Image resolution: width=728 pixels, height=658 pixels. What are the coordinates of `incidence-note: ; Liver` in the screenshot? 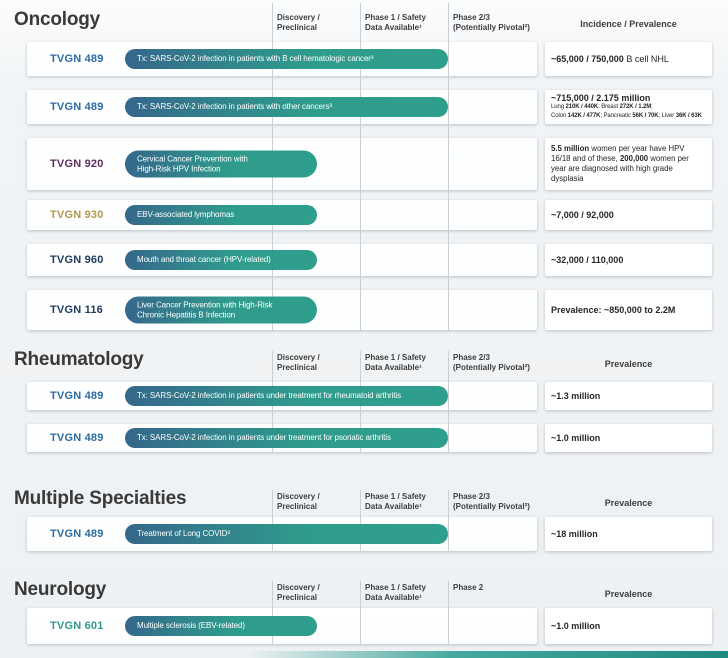 It's located at (667, 116).